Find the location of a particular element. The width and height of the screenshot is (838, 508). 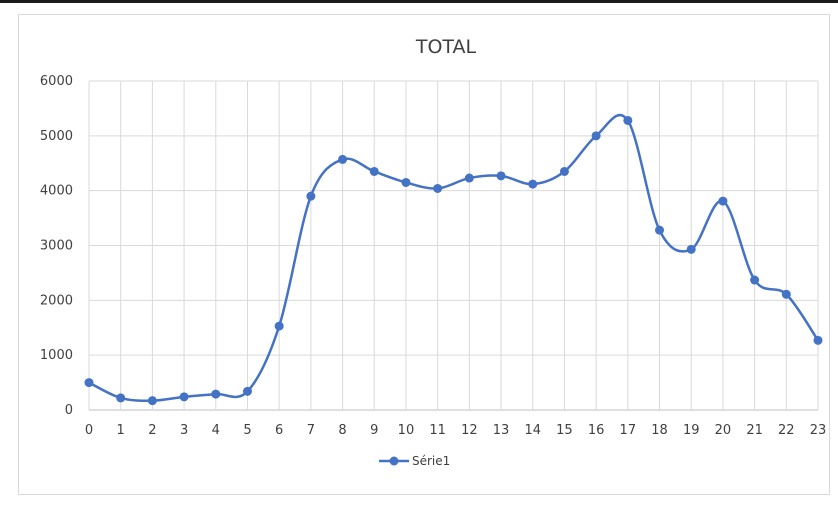

x-tick-label: 18 is located at coordinates (659, 430).